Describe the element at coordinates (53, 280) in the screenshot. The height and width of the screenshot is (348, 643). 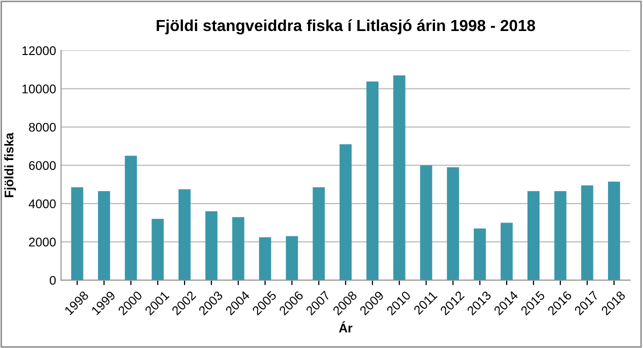
I see `y-tick-label: 0` at that location.